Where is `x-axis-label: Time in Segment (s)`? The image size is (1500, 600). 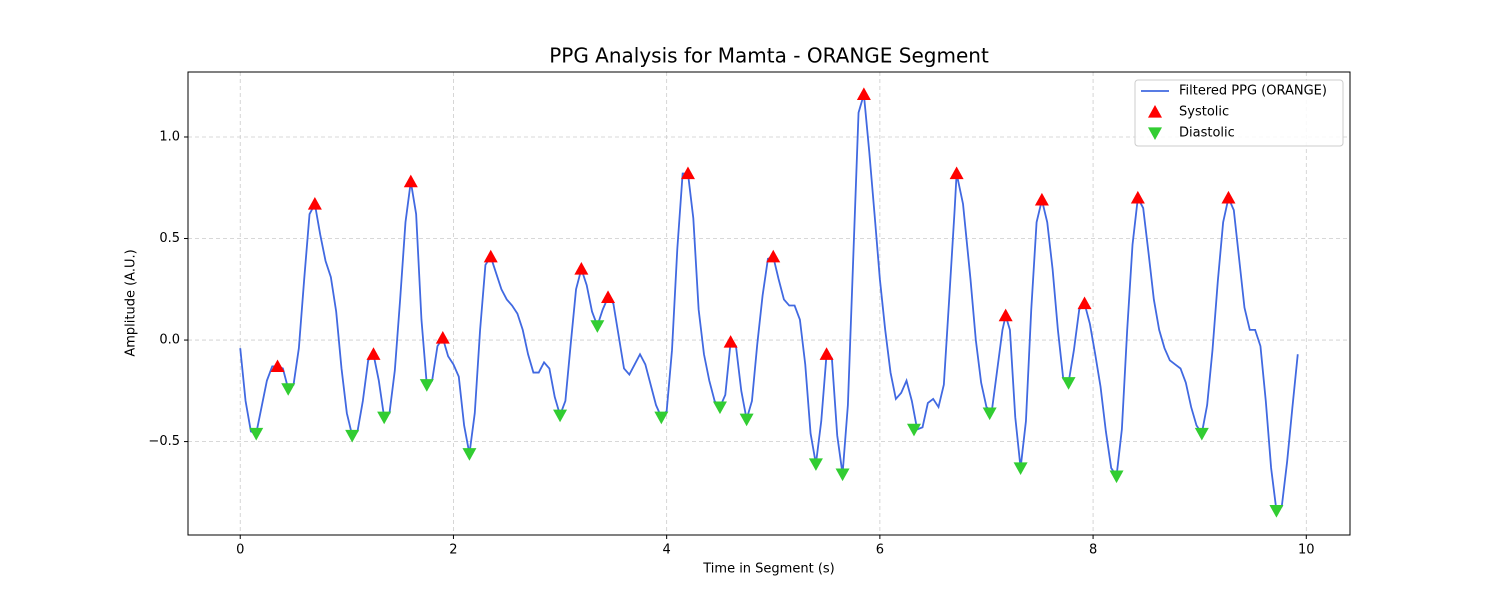
x-axis-label: Time in Segment (s) is located at coordinates (768, 569).